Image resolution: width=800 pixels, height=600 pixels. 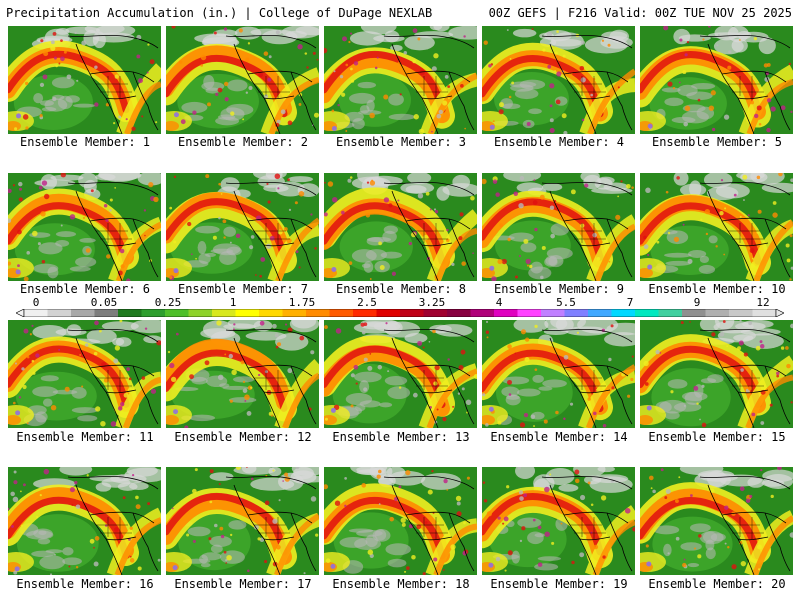 I want to click on precip-colorbar, so click(x=400, y=313).